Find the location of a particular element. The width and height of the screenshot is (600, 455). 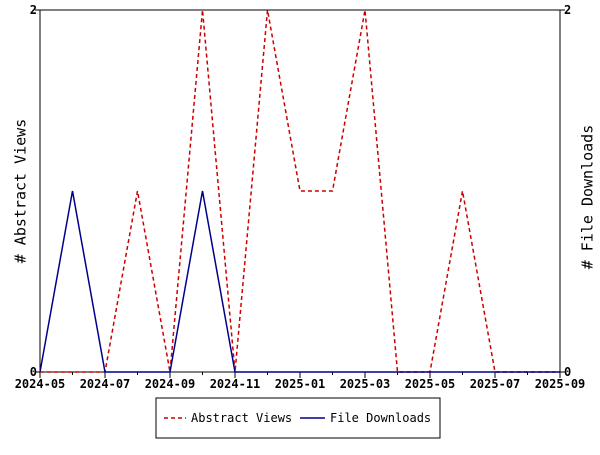

legend: Abstract Views File Downloads is located at coordinates (298, 418).